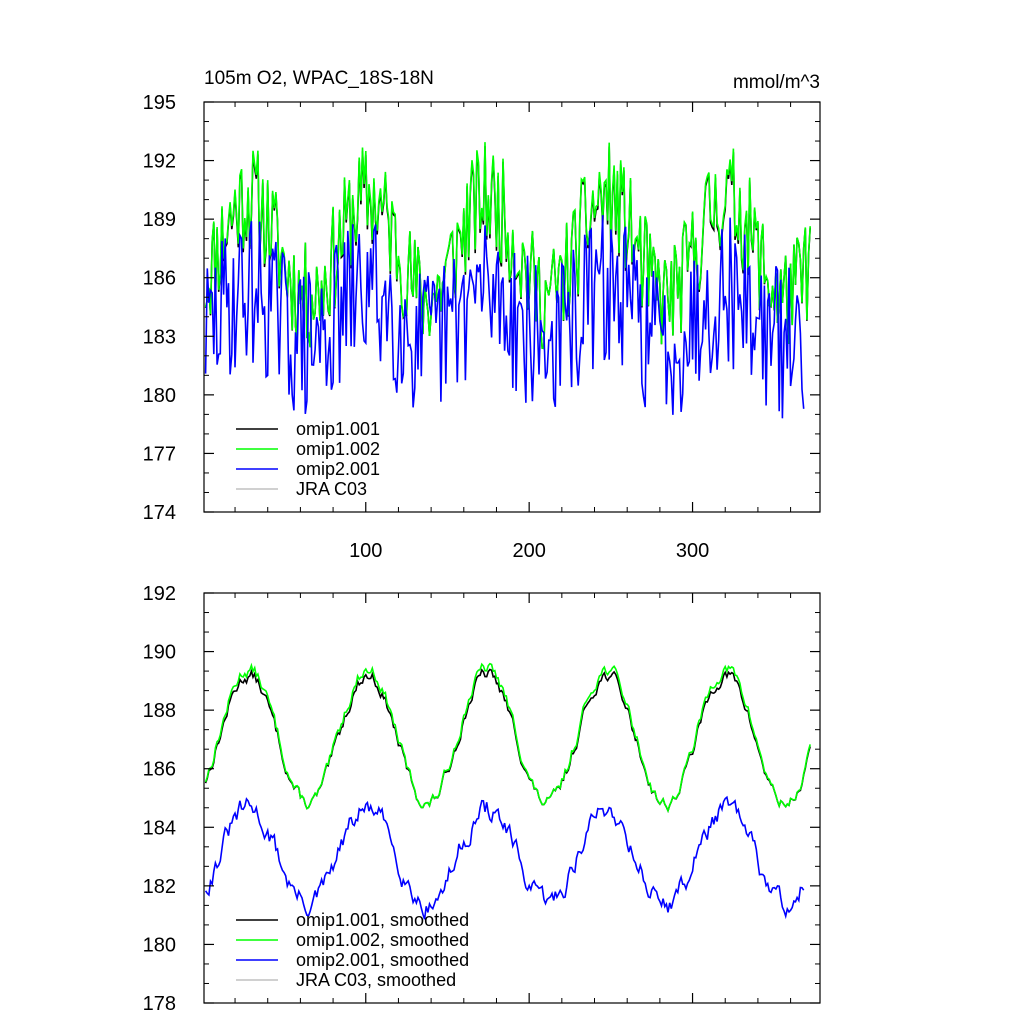  Describe the element at coordinates (159, 887) in the screenshot. I see `y-tick-label: 182` at that location.